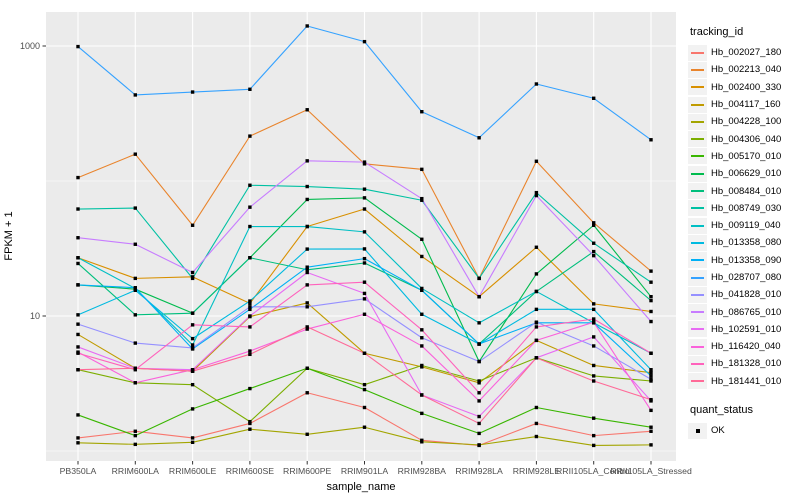 The image size is (800, 500). What do you see at coordinates (743, 329) in the screenshot?
I see `legend-entry-Hb_102591_010: Hb_102591_010` at bounding box center [743, 329].